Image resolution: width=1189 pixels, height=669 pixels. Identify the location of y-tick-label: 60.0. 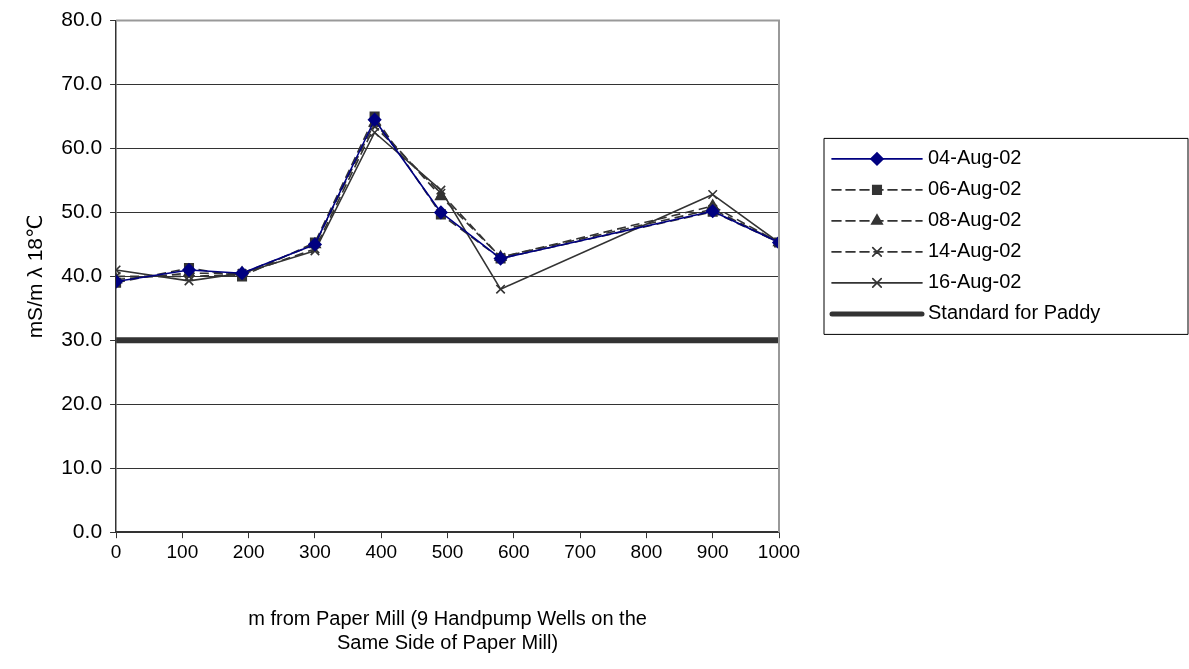
(82, 147).